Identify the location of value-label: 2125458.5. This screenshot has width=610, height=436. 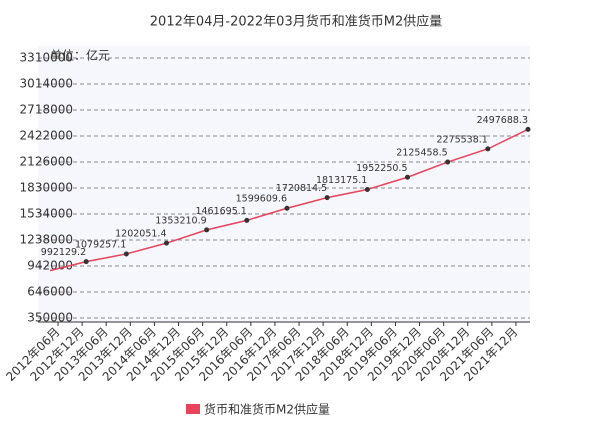
(421, 153).